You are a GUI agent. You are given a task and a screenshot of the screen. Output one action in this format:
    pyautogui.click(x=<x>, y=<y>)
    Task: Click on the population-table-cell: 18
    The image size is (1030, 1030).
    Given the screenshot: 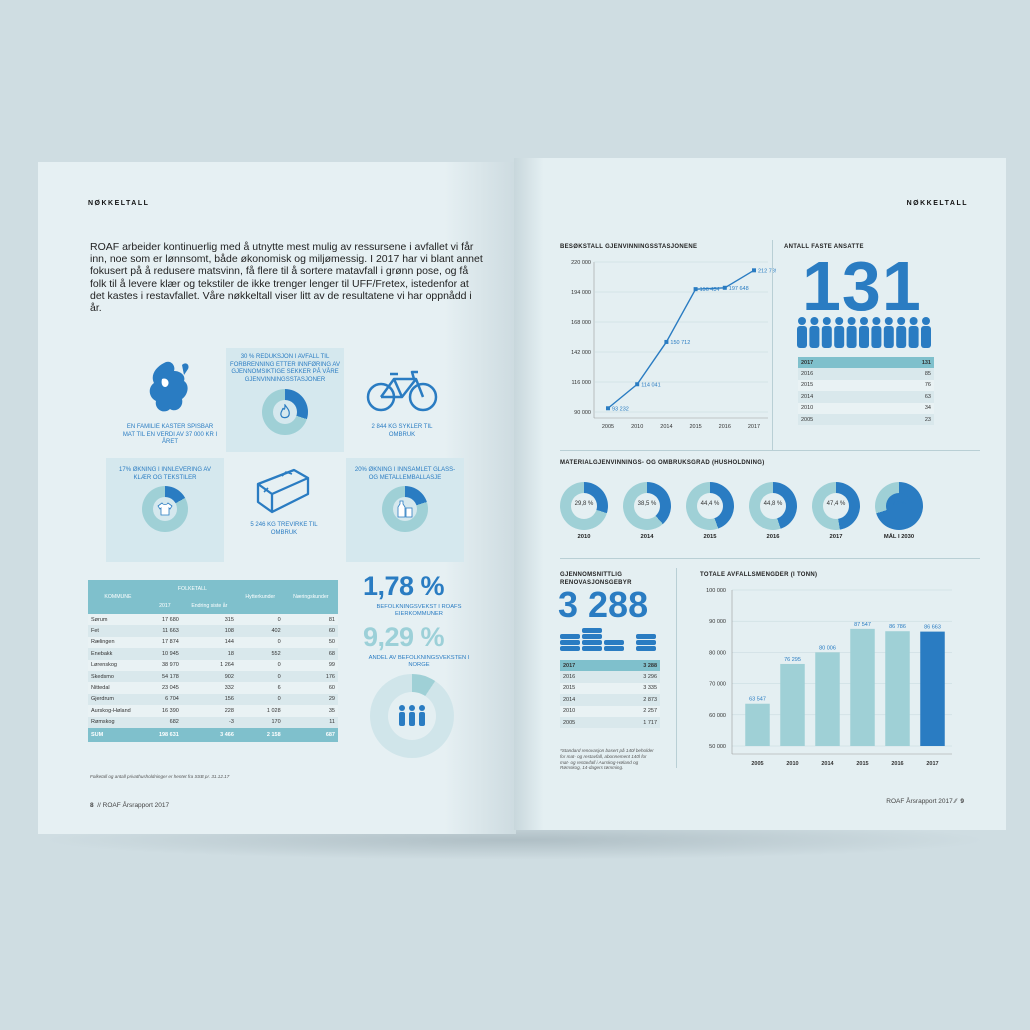 What is the action you would take?
    pyautogui.click(x=209, y=654)
    